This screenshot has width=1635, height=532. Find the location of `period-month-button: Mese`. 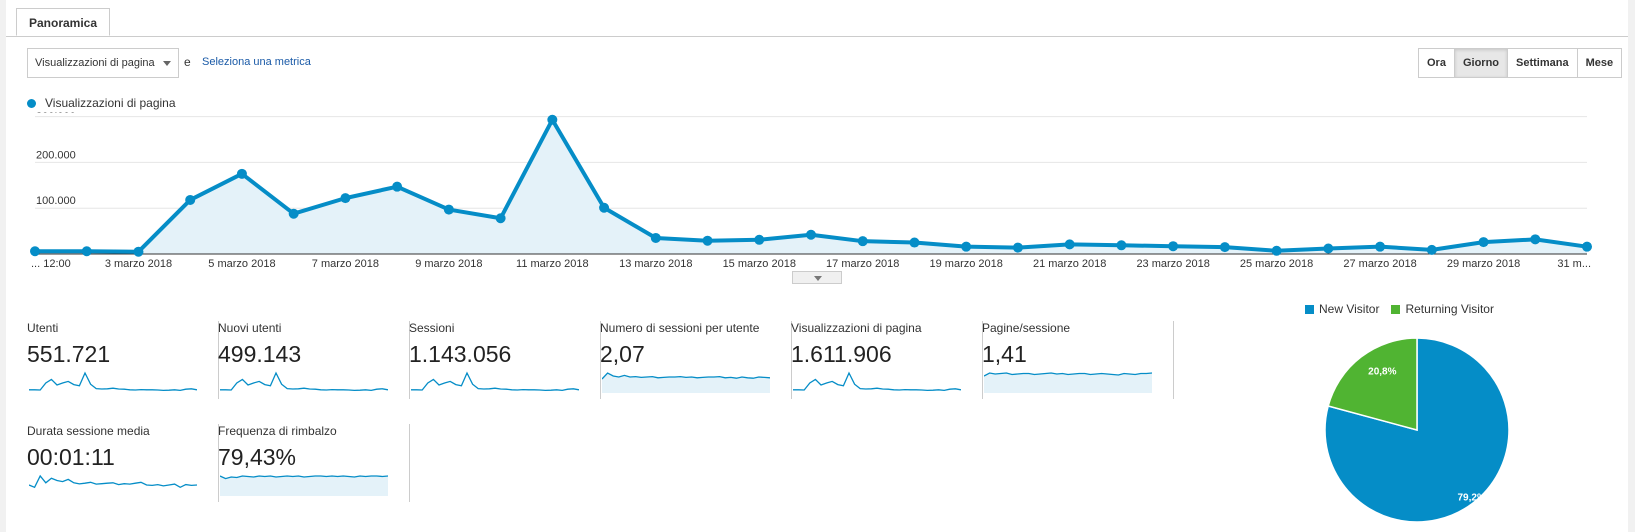

period-month-button: Mese is located at coordinates (1599, 63).